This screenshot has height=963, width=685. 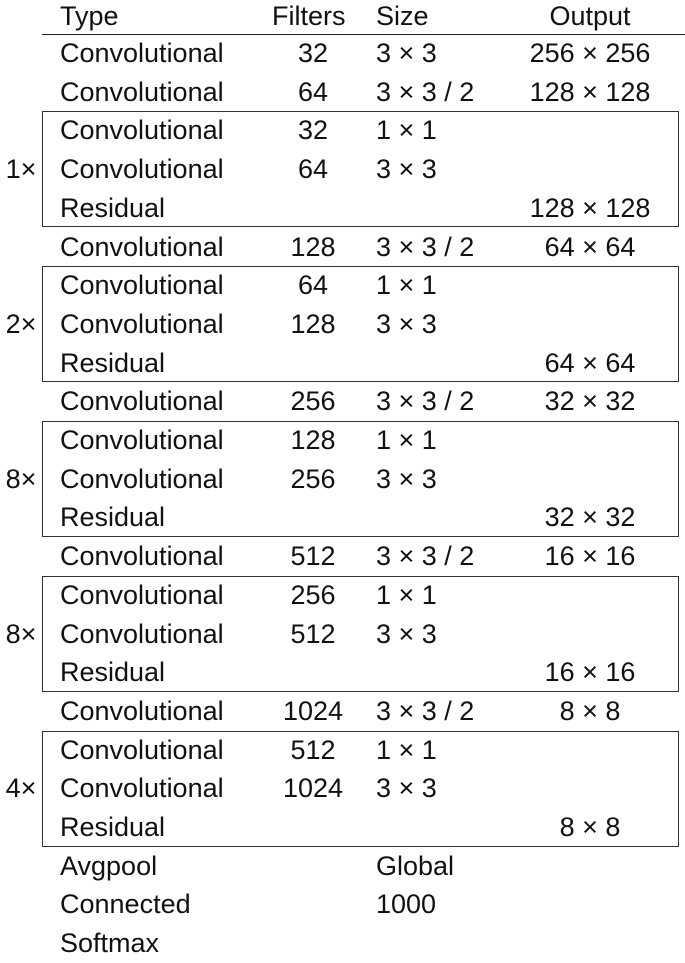 What do you see at coordinates (342, 634) in the screenshot?
I see `table-row: Convolutional 512 3 × 3` at bounding box center [342, 634].